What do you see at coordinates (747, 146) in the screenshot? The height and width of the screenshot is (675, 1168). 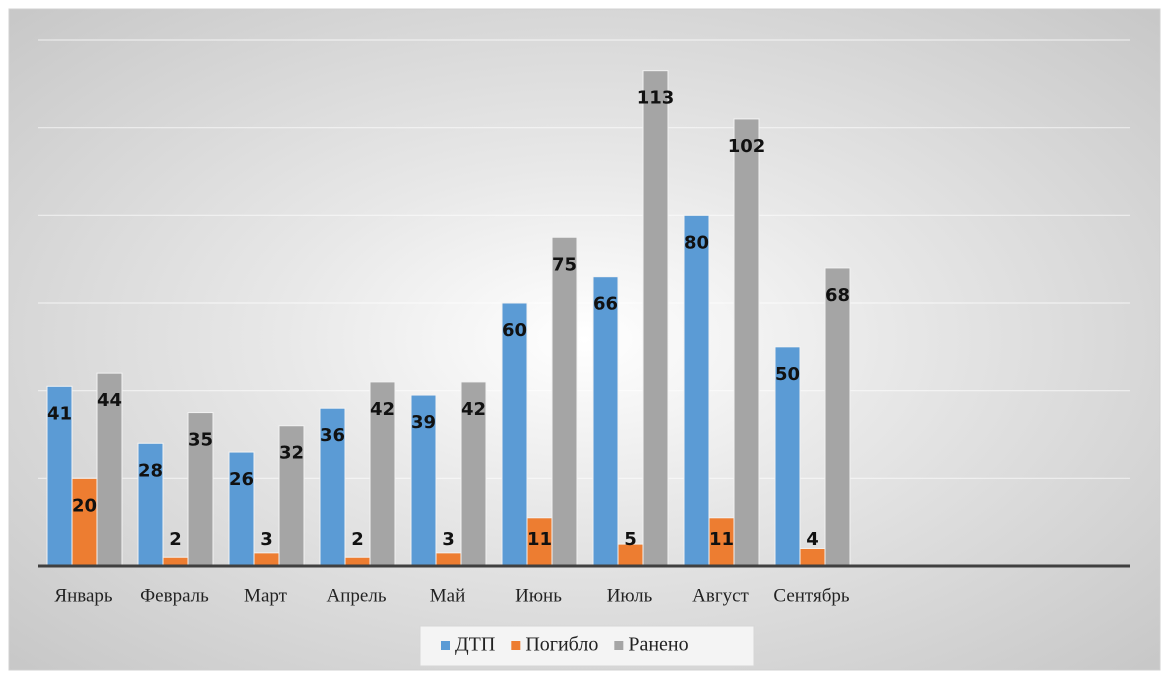 I see `data-label: 102` at bounding box center [747, 146].